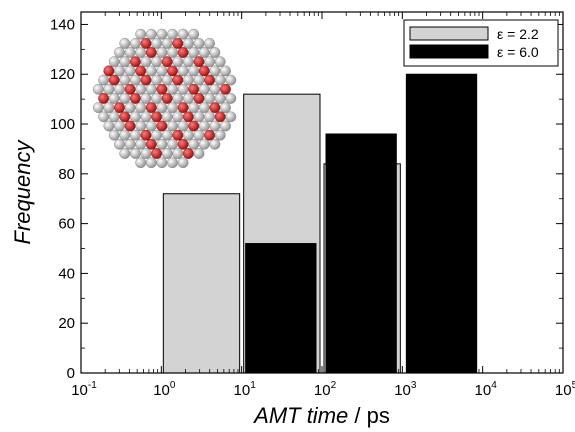  Describe the element at coordinates (164, 389) in the screenshot. I see `x-tick-label: 10⁰` at that location.